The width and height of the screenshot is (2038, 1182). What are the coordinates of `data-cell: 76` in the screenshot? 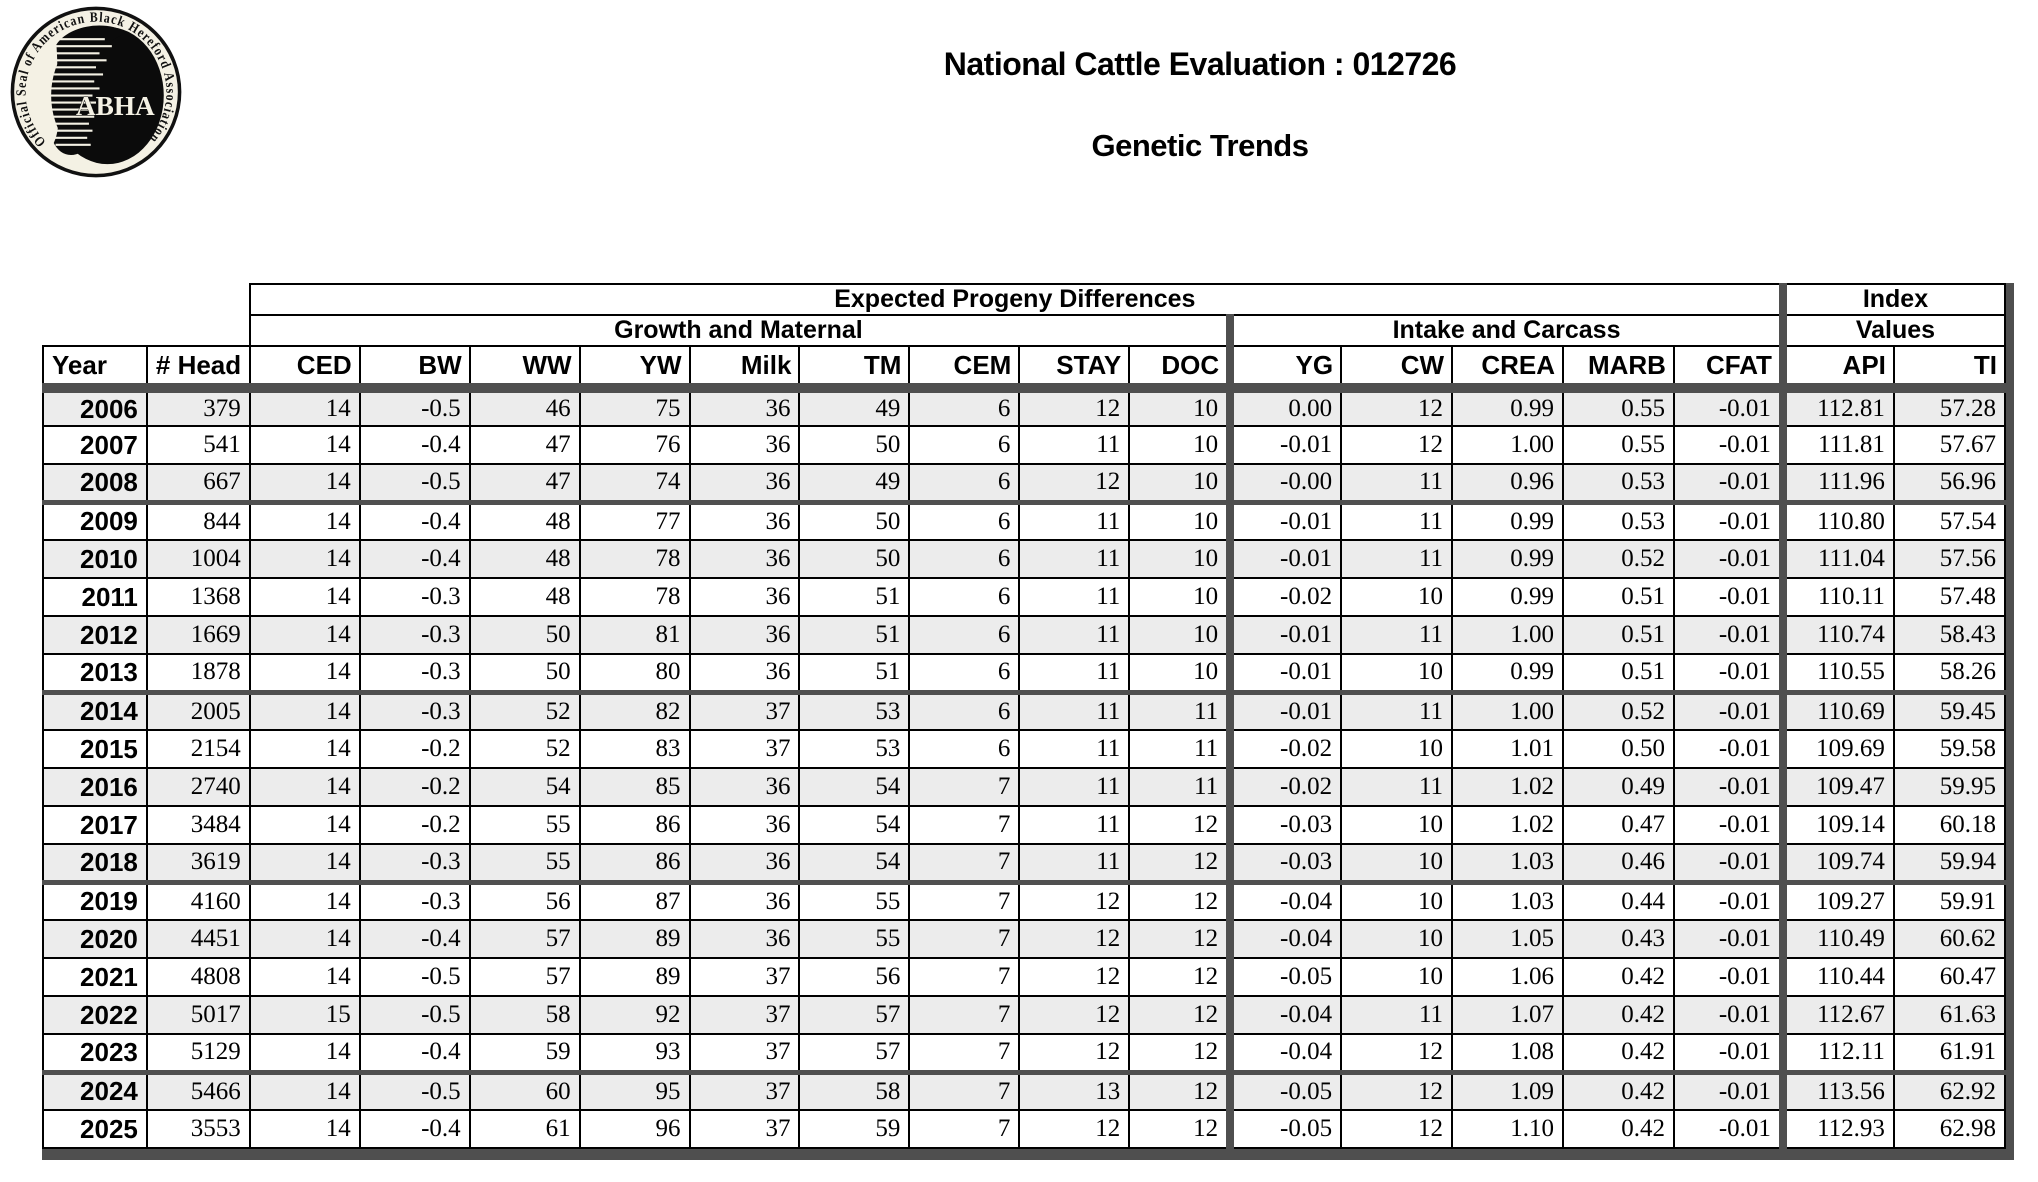 It's located at (634, 445).